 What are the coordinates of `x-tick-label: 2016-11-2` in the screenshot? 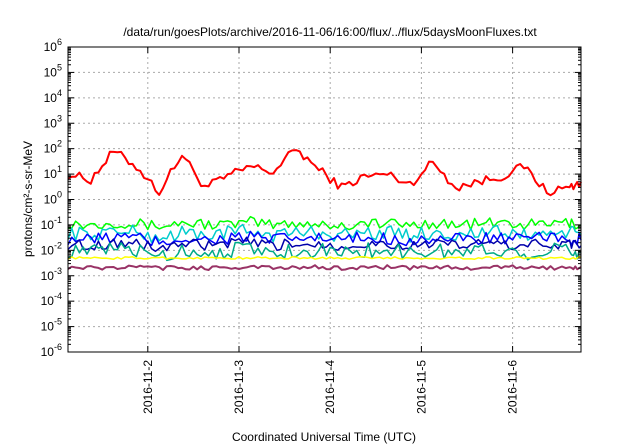 It's located at (148, 387).